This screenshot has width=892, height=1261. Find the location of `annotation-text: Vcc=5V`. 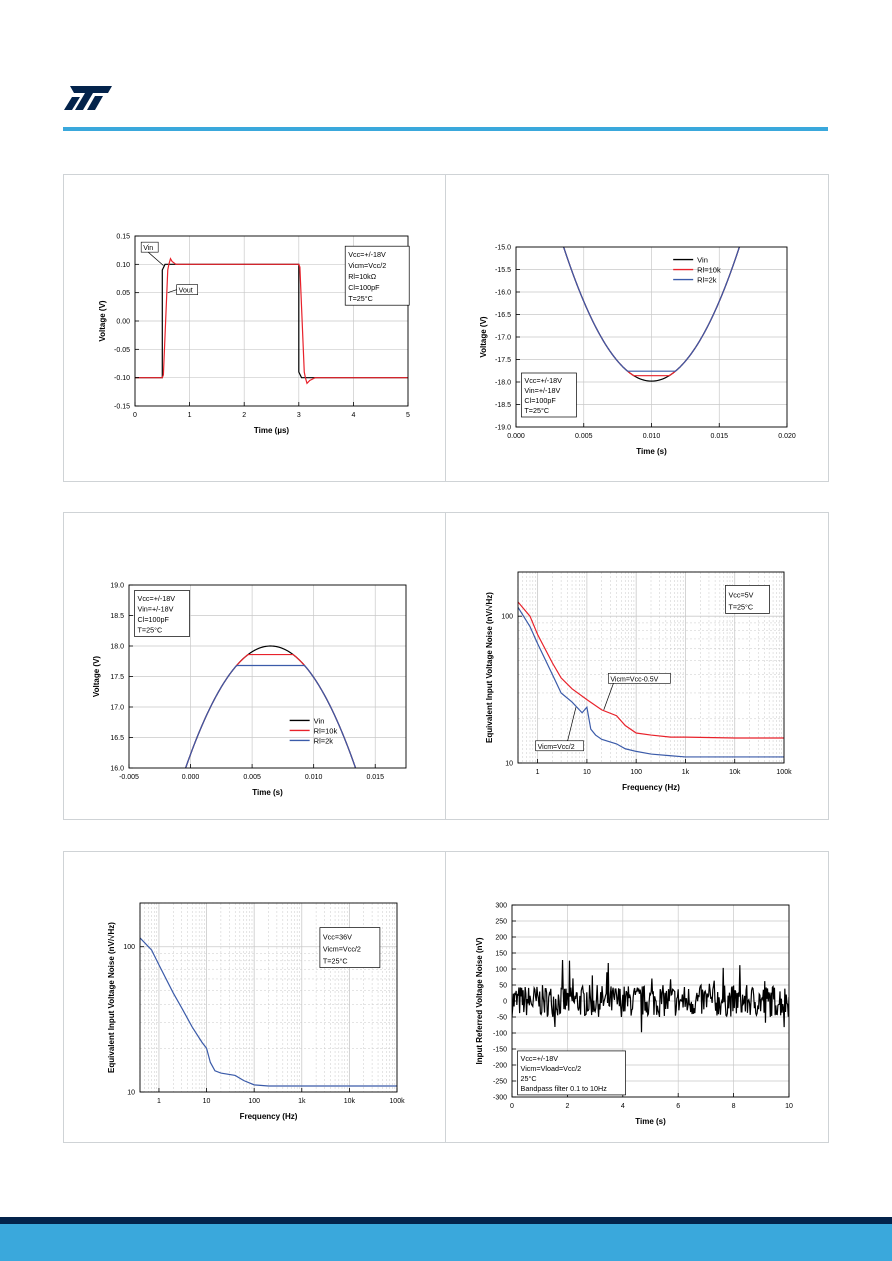

annotation-text: Vcc=5V is located at coordinates (740, 594).